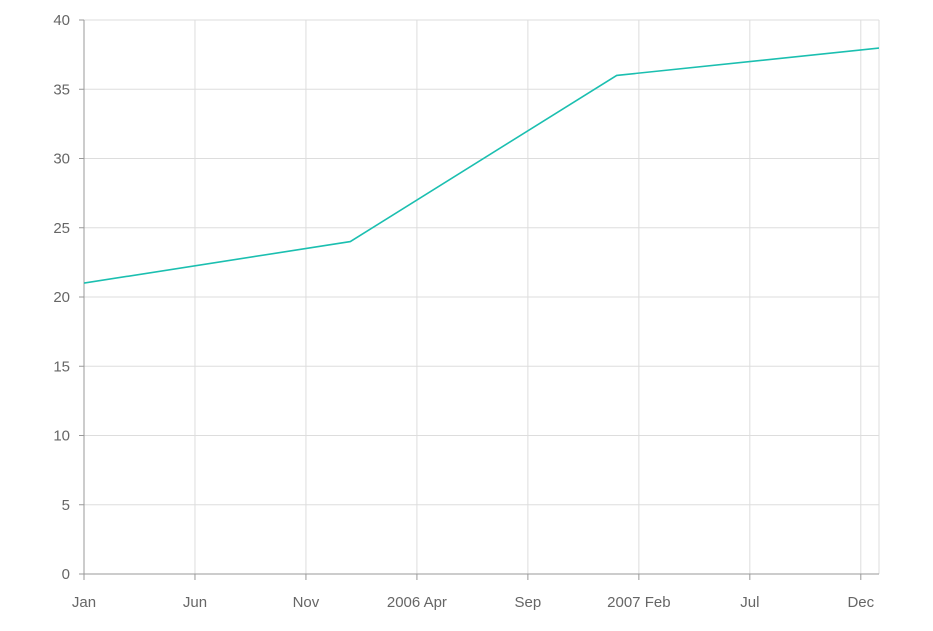 This screenshot has width=933, height=631. What do you see at coordinates (66, 505) in the screenshot?
I see `y-tick-label: 5` at bounding box center [66, 505].